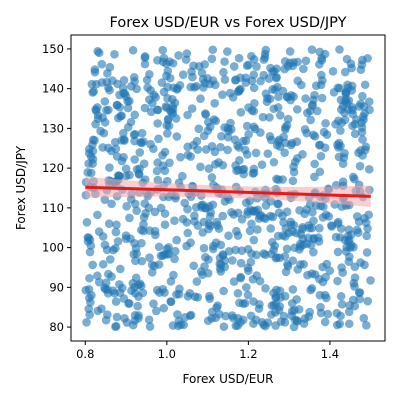 This screenshot has width=400, height=404. Describe the element at coordinates (228, 23) in the screenshot. I see `chart-title: Forex USD/EUR vs Forex USD/JPY` at that location.